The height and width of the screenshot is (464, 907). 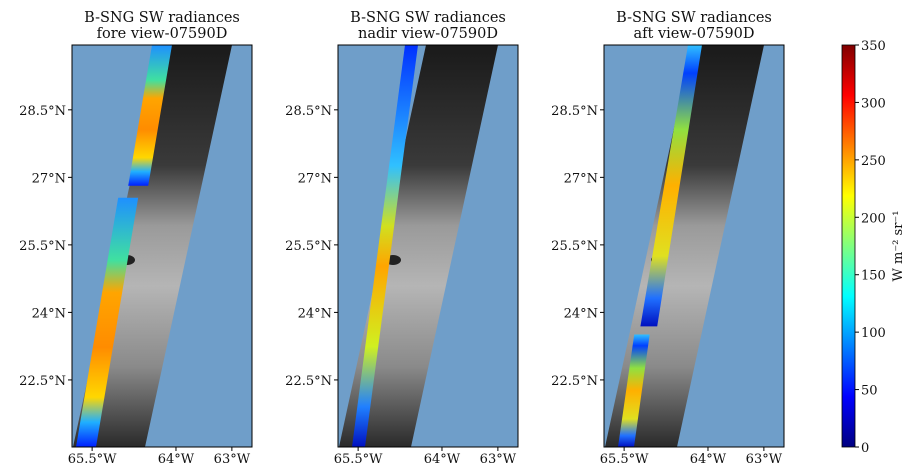 What do you see at coordinates (428, 34) in the screenshot?
I see `map-title: nadir view-07590D` at bounding box center [428, 34].